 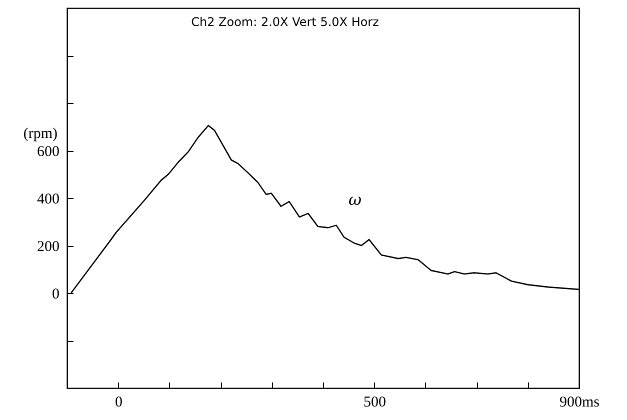 I want to click on x-tick-label: 900ms, so click(x=579, y=402).